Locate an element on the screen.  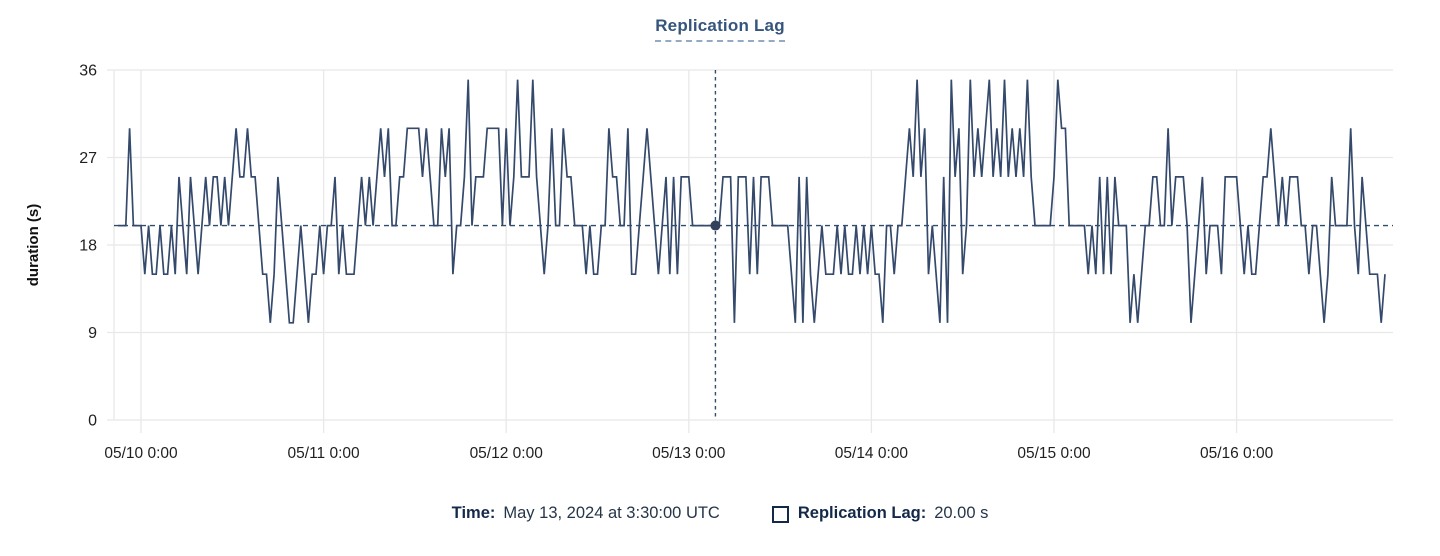
y-tick-label: 9 is located at coordinates (92, 333).